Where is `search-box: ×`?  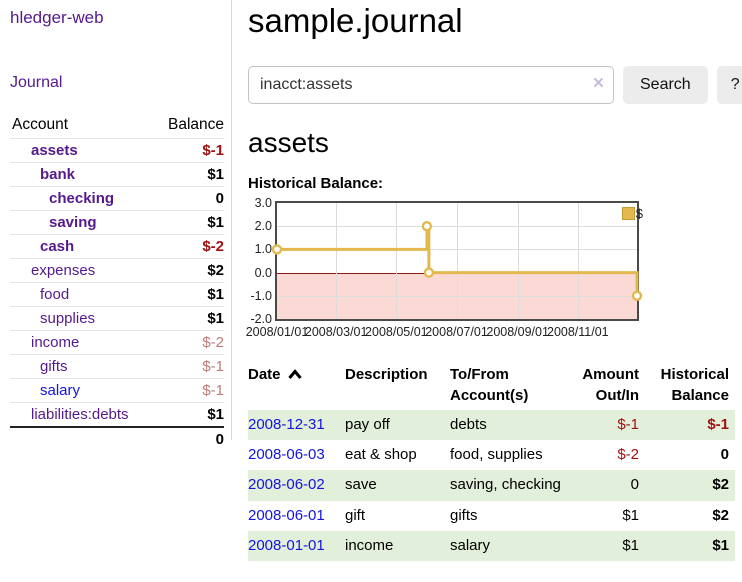
search-box: × is located at coordinates (431, 84).